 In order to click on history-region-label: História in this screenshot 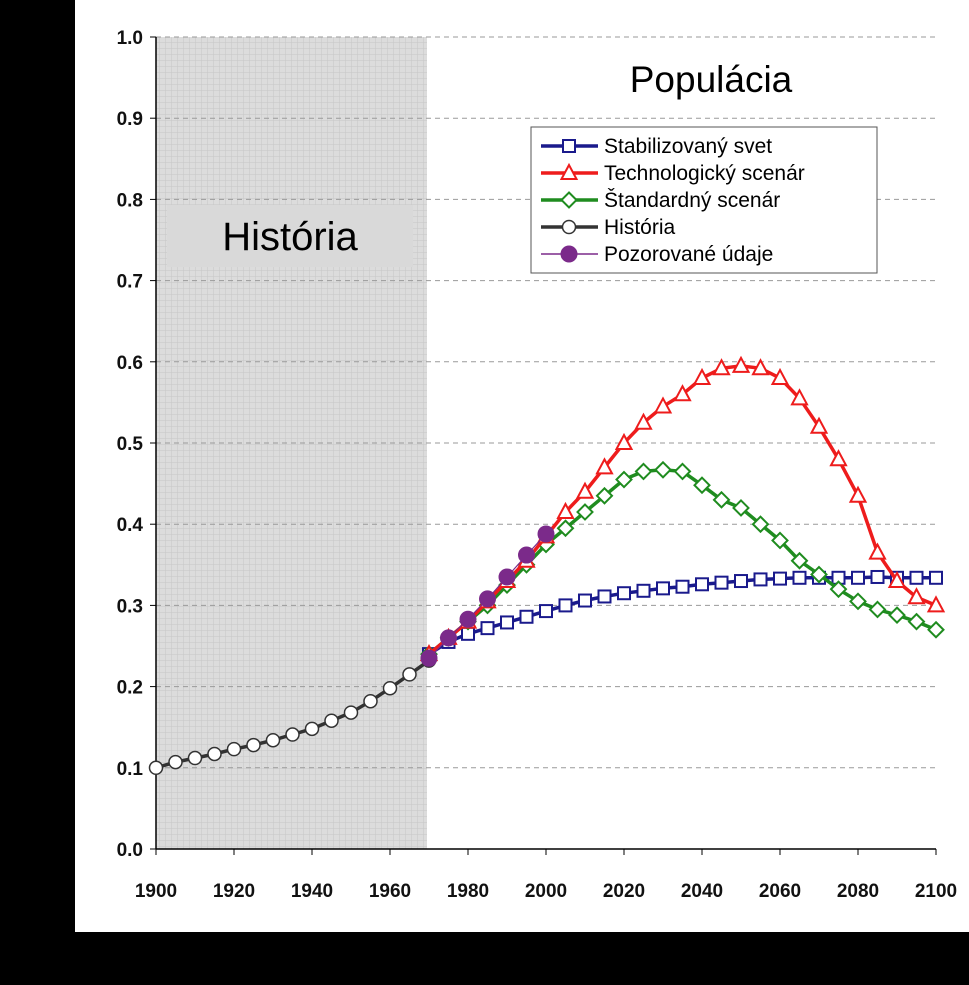, I will do `click(290, 237)`.